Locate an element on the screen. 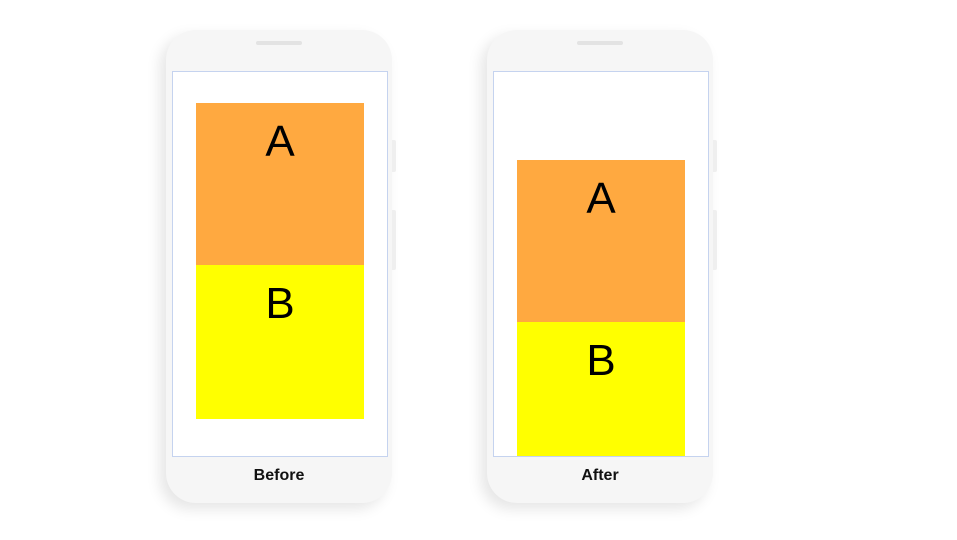  phone-label: After is located at coordinates (600, 475).